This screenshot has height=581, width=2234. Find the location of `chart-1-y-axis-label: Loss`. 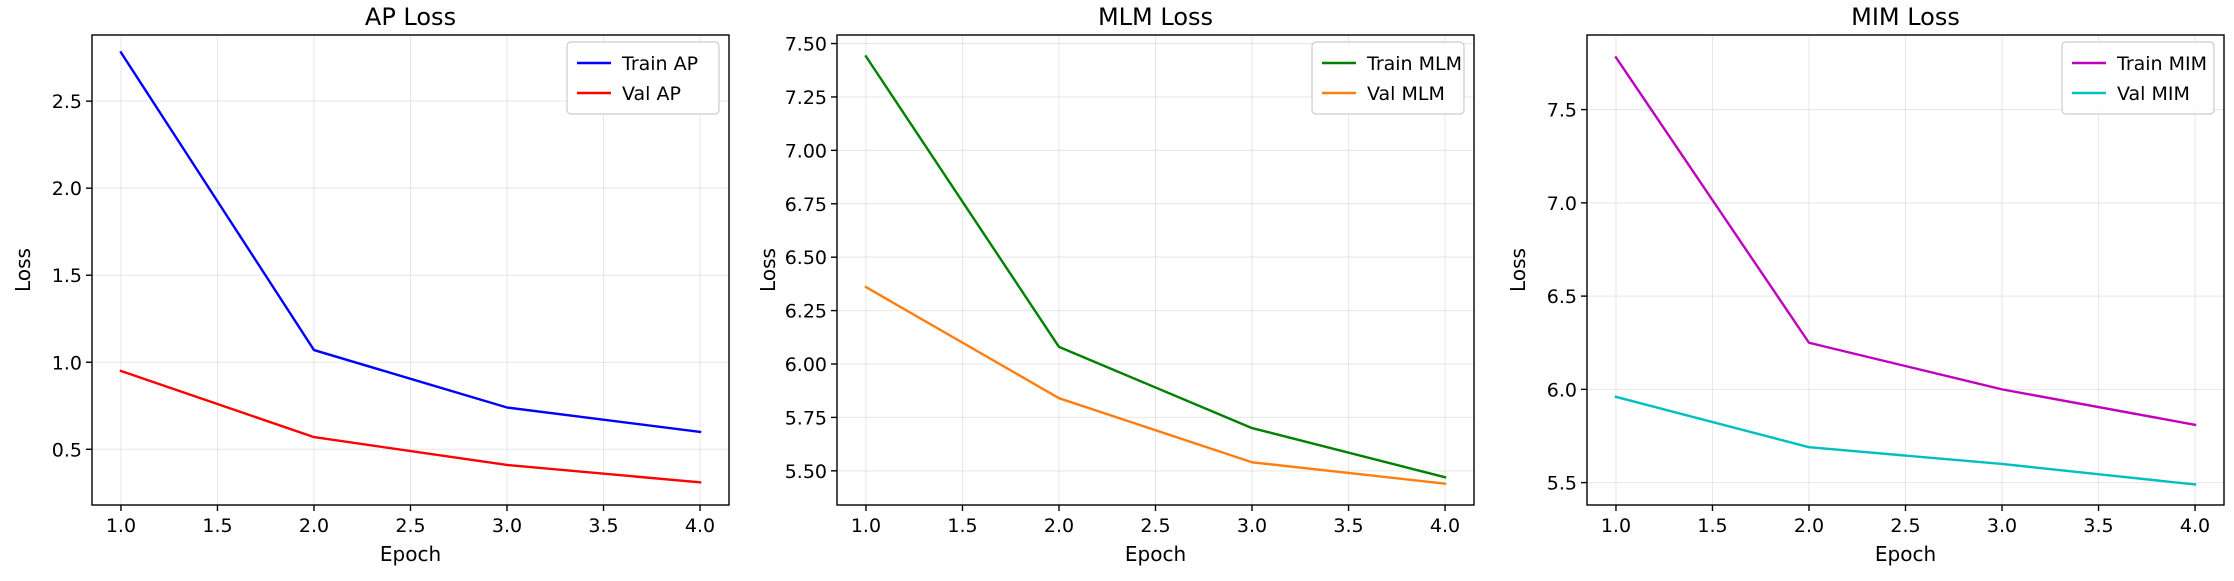

chart-1-y-axis-label: Loss is located at coordinates (768, 270).